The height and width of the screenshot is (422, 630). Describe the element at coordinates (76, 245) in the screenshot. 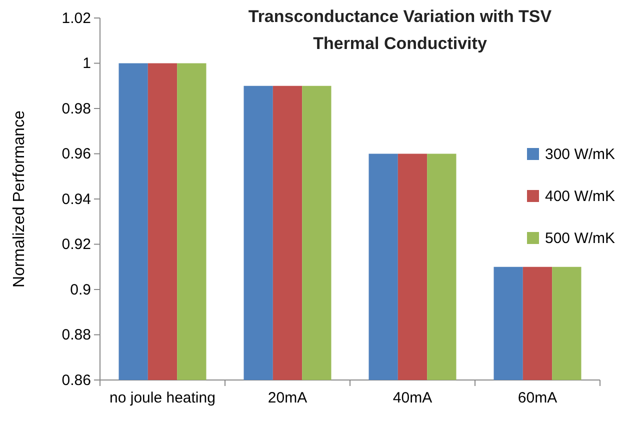

I see `y-tick-label: 0.92` at that location.